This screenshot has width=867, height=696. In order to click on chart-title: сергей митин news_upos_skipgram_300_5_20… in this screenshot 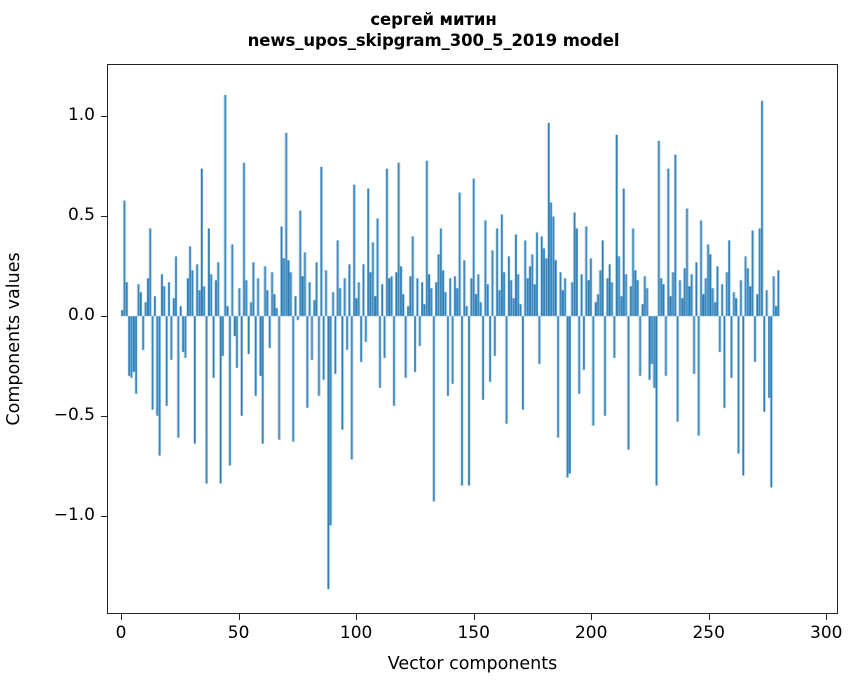, I will do `click(433, 30)`.